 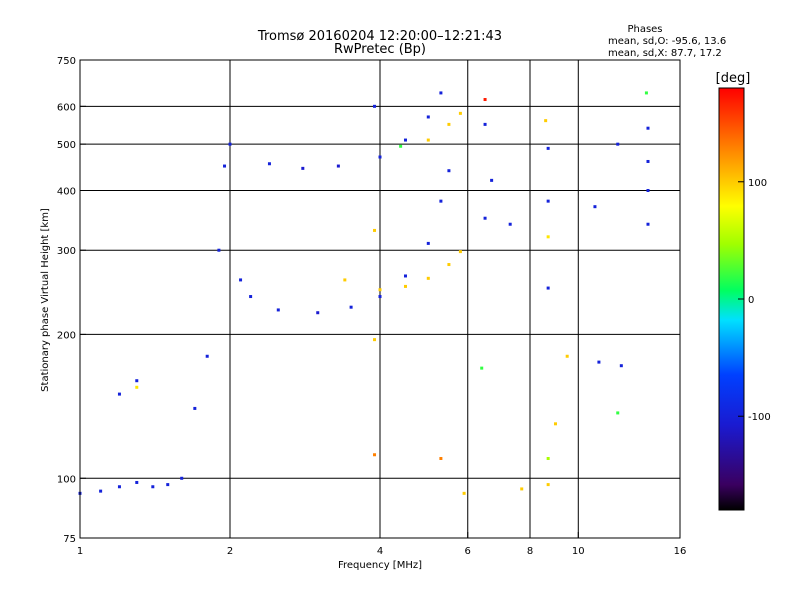 I want to click on colorbar-tick-label: -100, so click(x=759, y=417).